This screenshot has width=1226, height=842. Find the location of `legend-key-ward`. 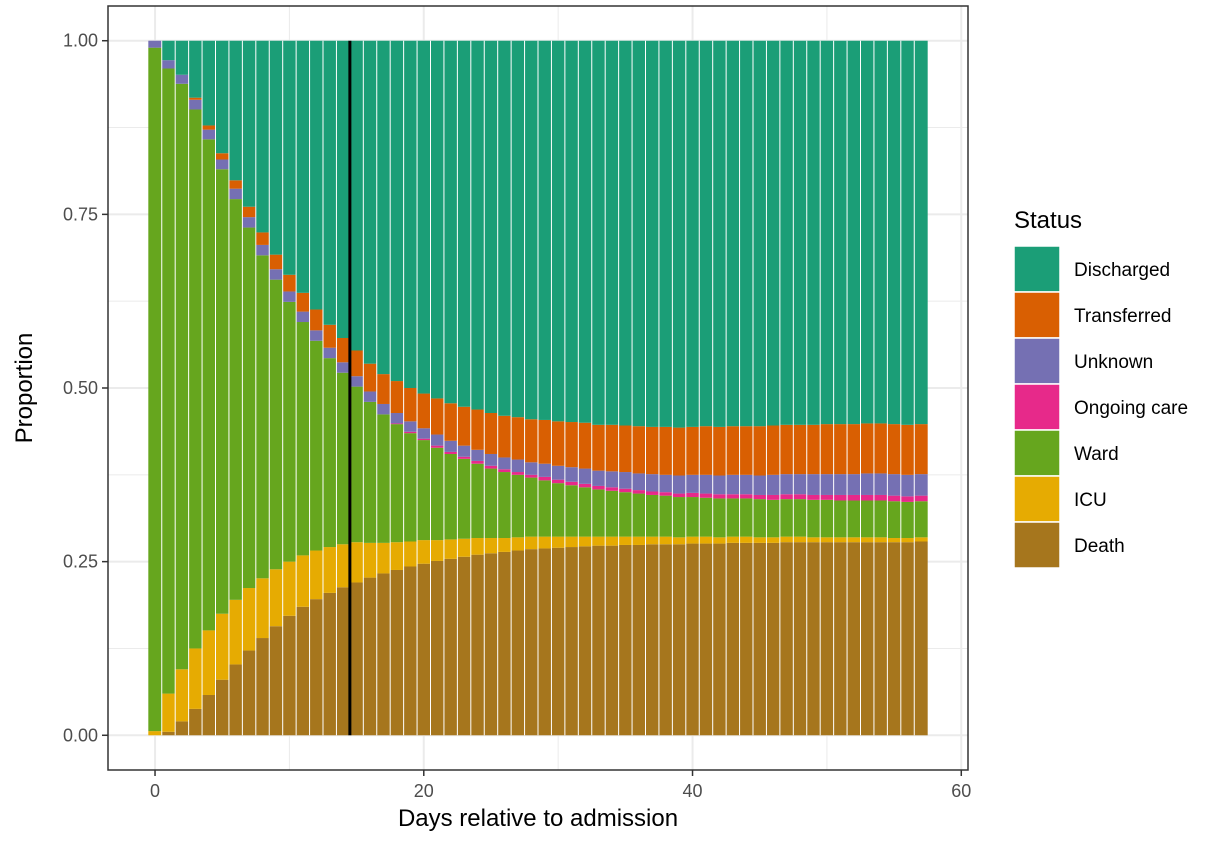

legend-key-ward is located at coordinates (1037, 453).